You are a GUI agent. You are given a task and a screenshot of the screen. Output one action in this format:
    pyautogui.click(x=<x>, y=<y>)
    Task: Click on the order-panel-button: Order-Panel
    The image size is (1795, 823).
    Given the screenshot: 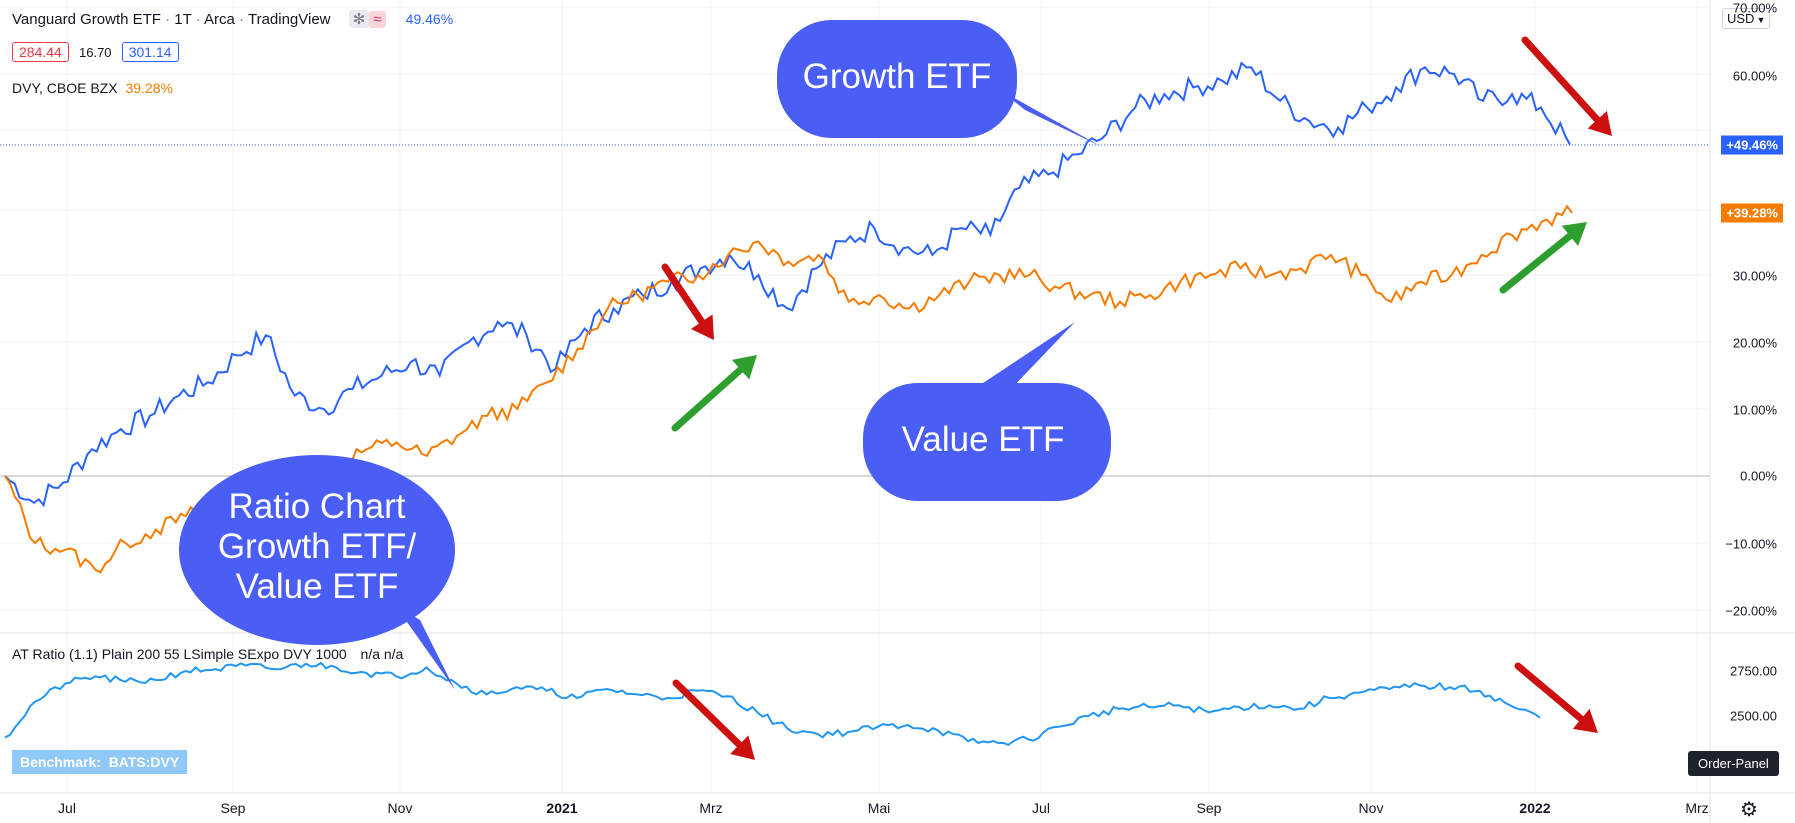 What is the action you would take?
    pyautogui.click(x=1733, y=763)
    